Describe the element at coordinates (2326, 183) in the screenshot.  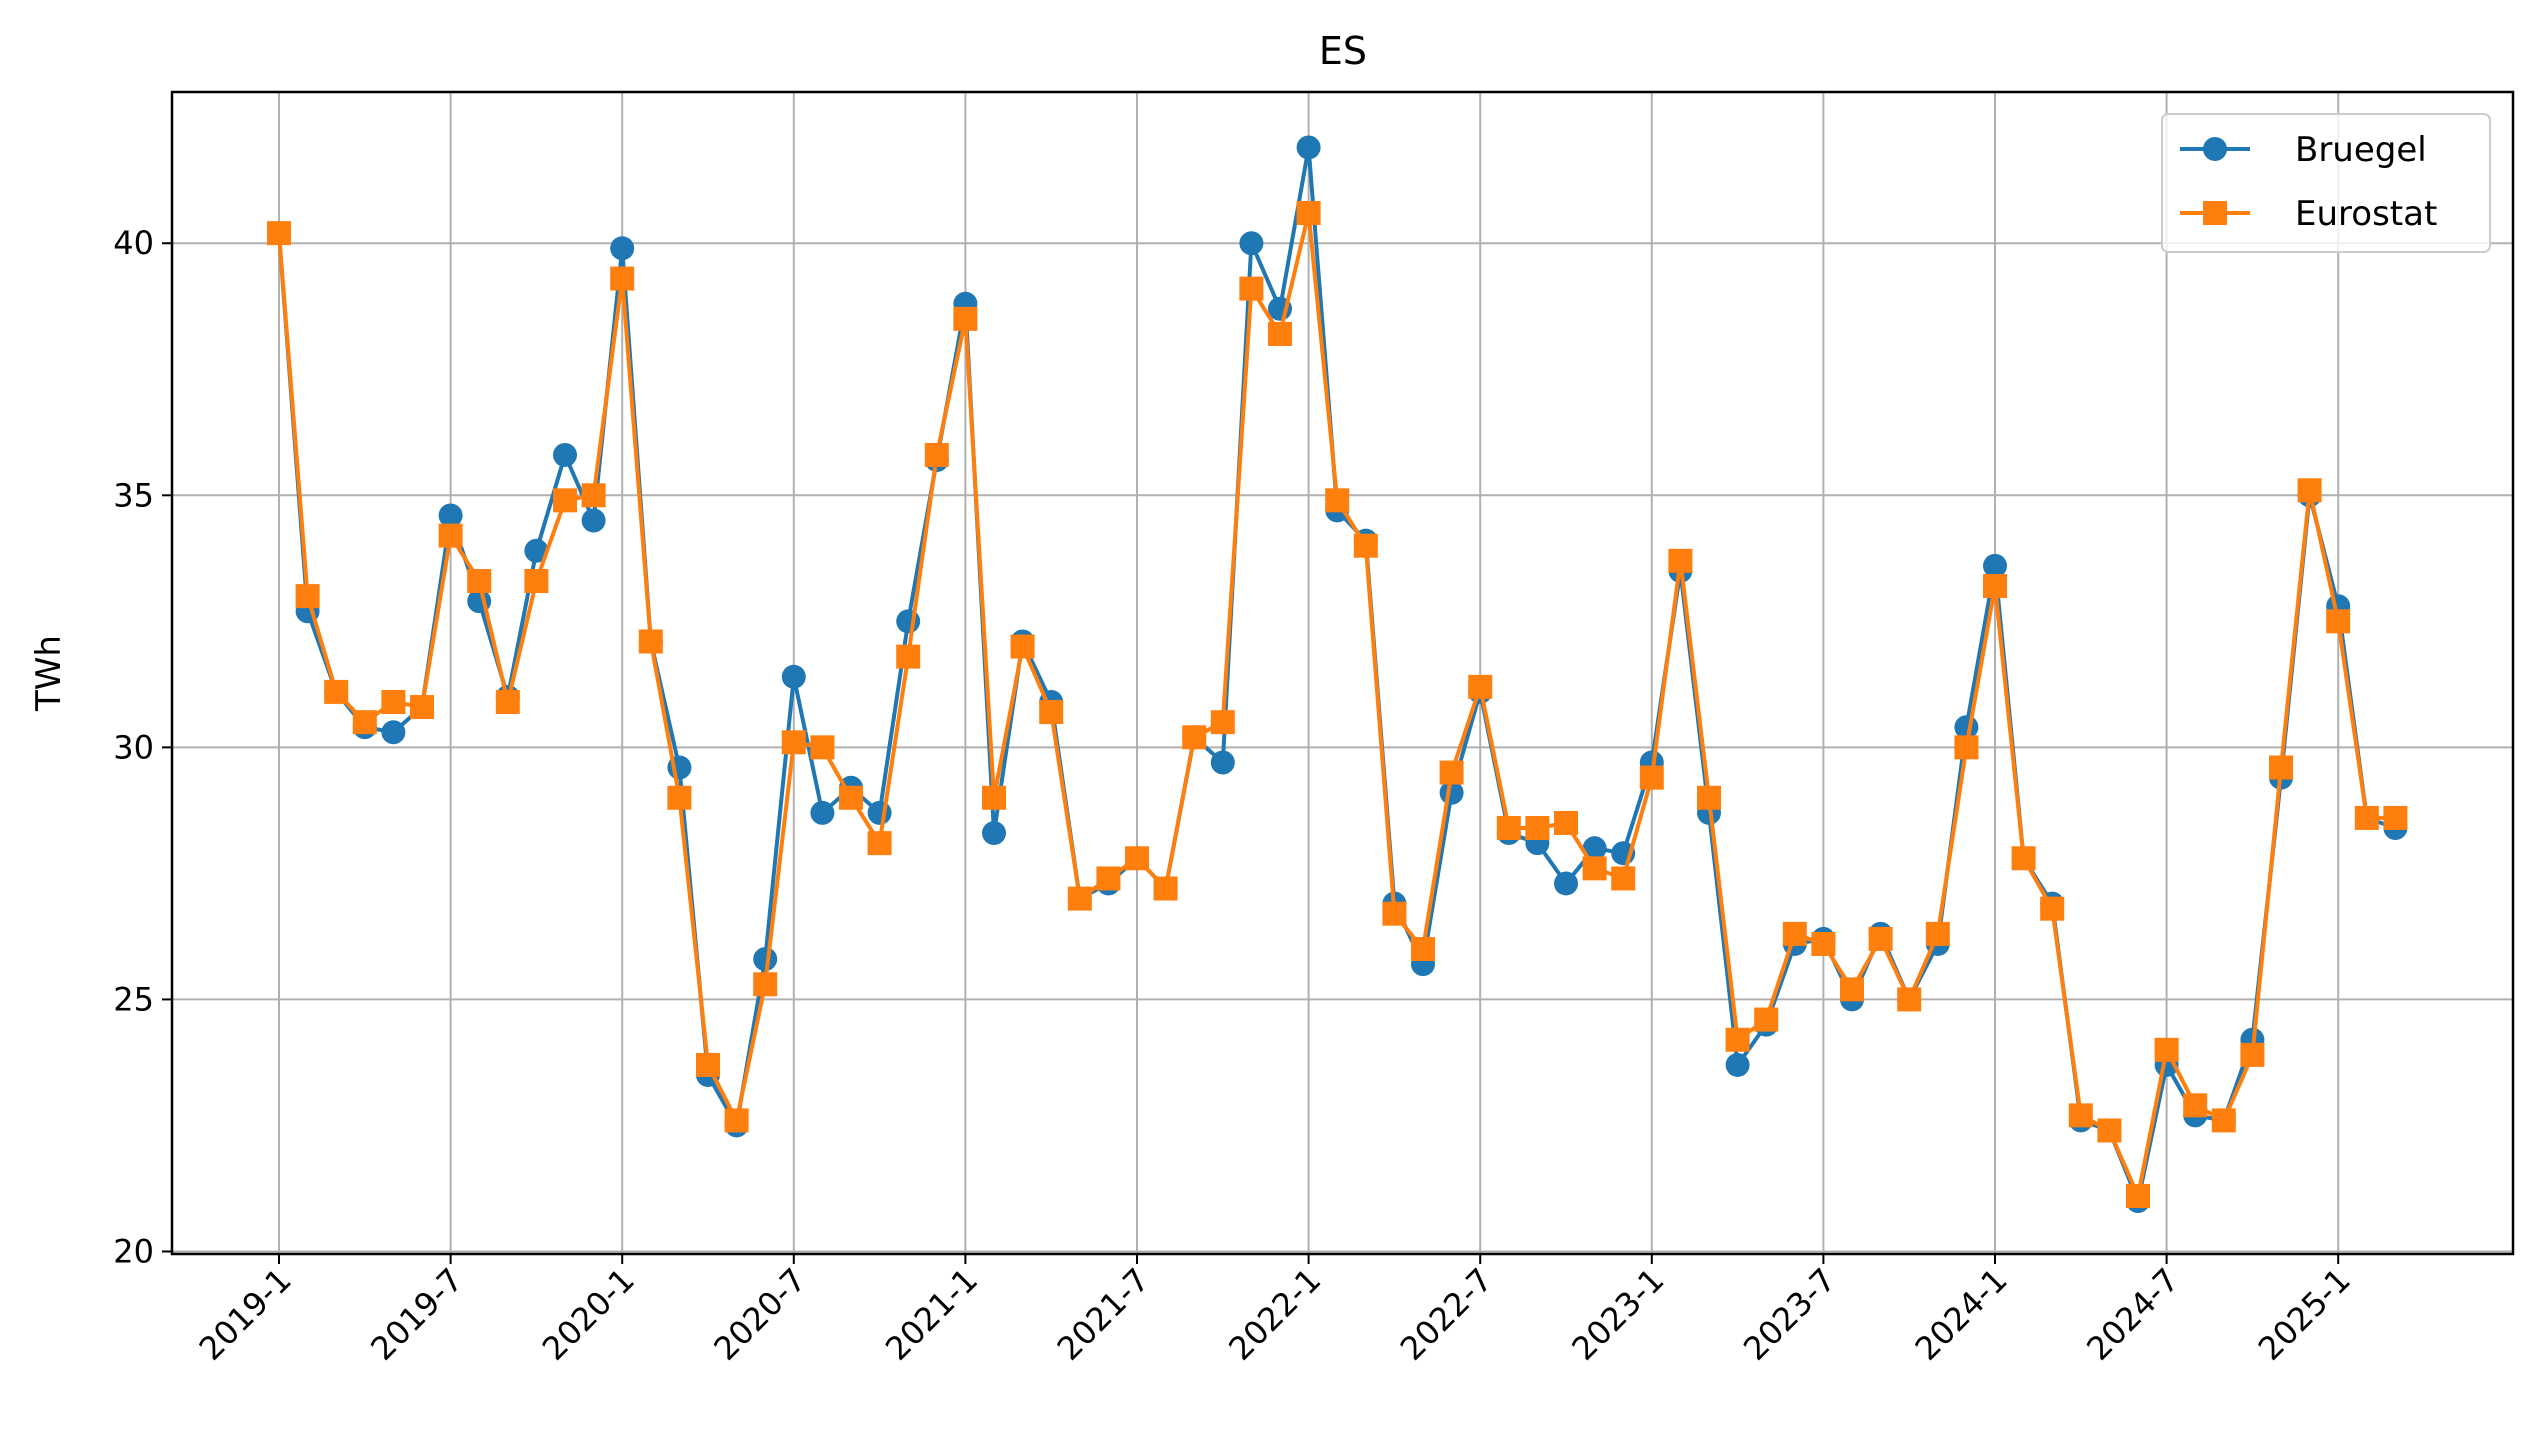
I see `legend: Bruegel Eurostat` at that location.